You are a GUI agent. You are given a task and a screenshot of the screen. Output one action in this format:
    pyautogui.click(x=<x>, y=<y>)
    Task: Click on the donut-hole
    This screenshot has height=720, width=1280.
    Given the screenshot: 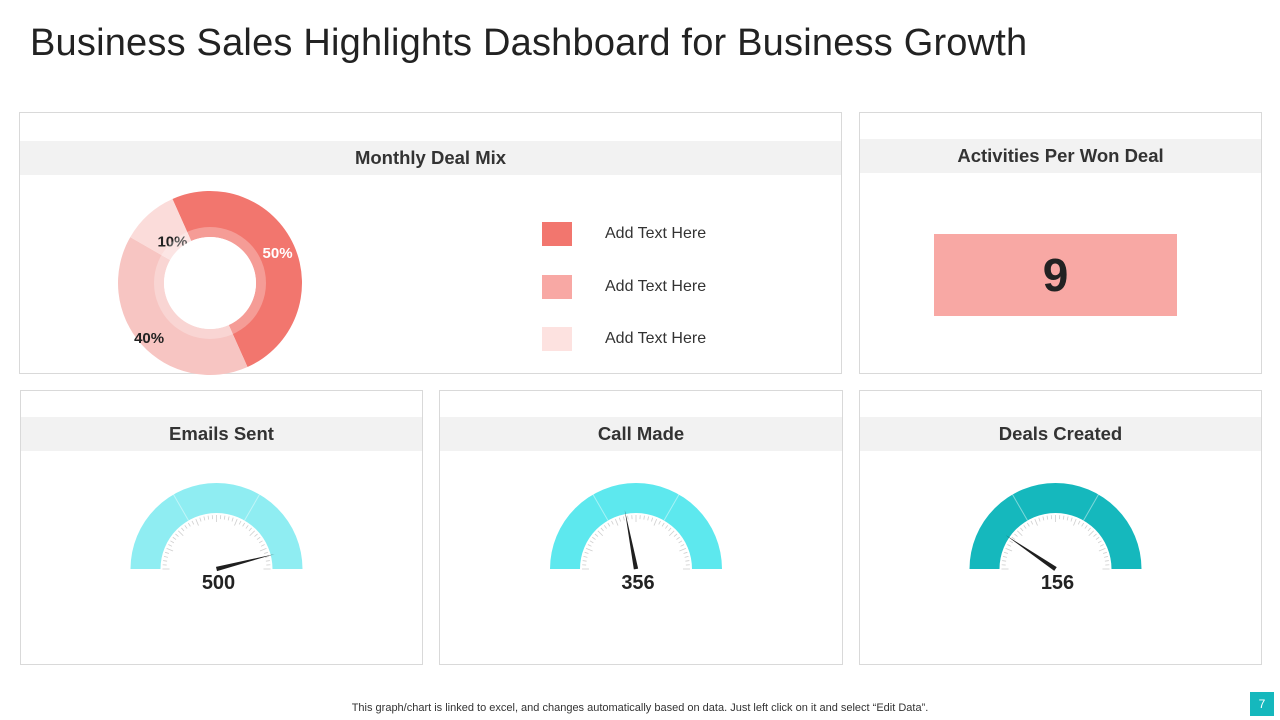 What is the action you would take?
    pyautogui.click(x=210, y=283)
    